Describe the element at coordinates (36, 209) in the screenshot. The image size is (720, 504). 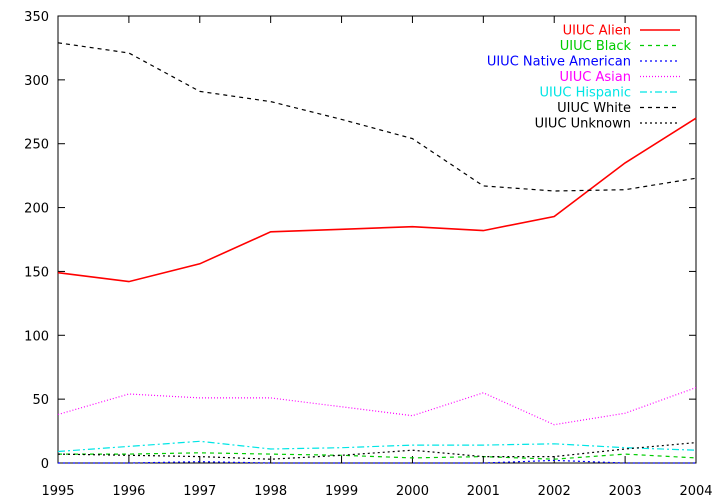
I see `y-tick-label: 200` at that location.